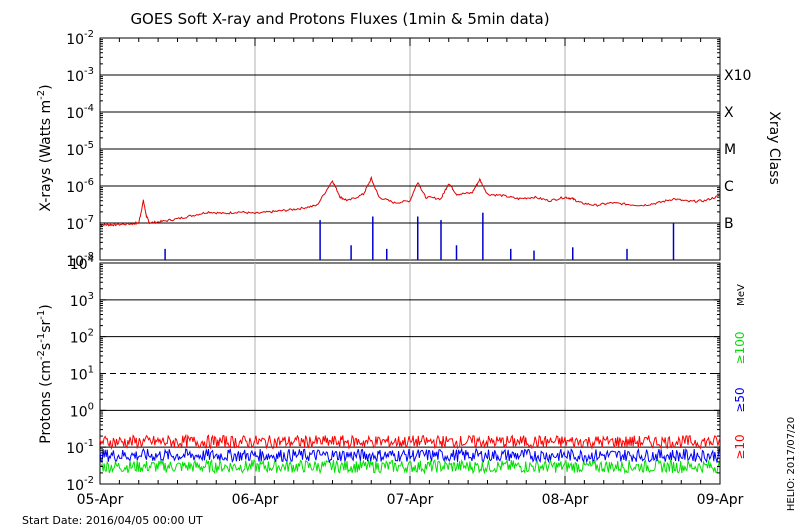  What do you see at coordinates (82, 337) in the screenshot?
I see `proton-ytick-label: 10²` at bounding box center [82, 337].